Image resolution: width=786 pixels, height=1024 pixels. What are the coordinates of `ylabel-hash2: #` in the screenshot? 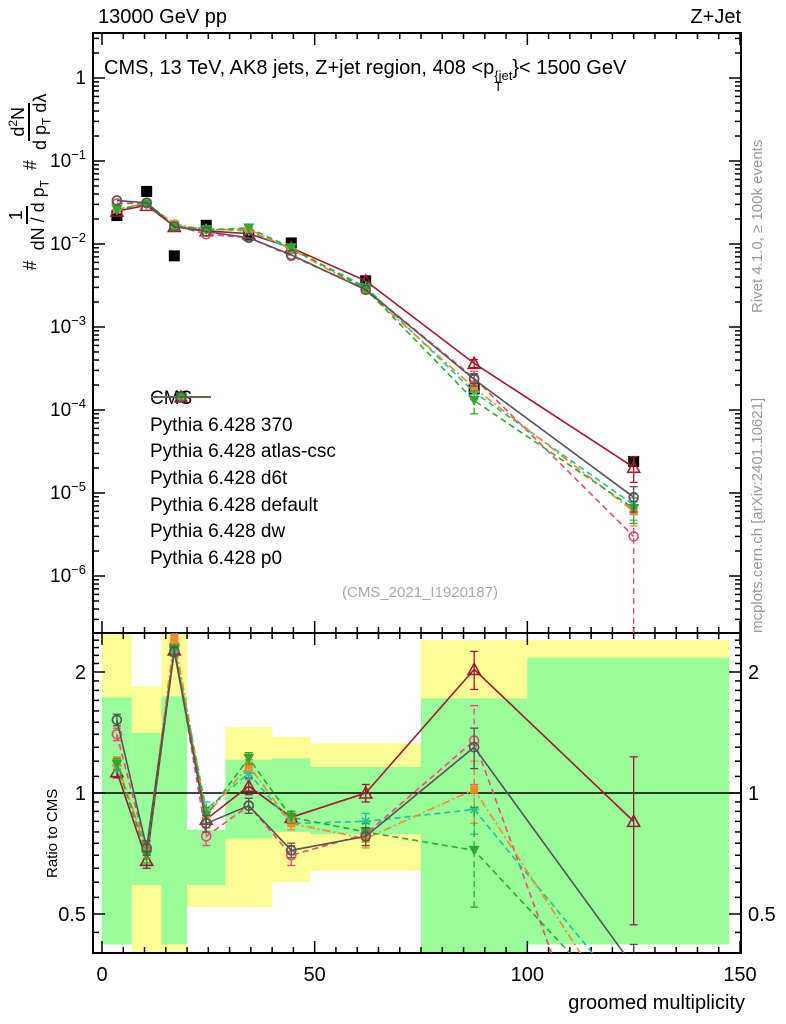 It's located at (29, 164).